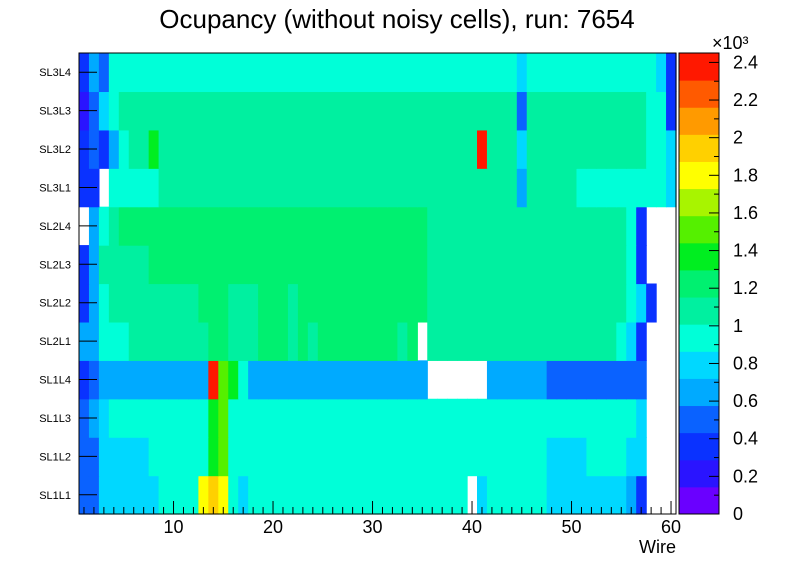 This screenshot has height=572, width=796. What do you see at coordinates (745, 401) in the screenshot?
I see `palette-tick-label: 0.6` at bounding box center [745, 401].